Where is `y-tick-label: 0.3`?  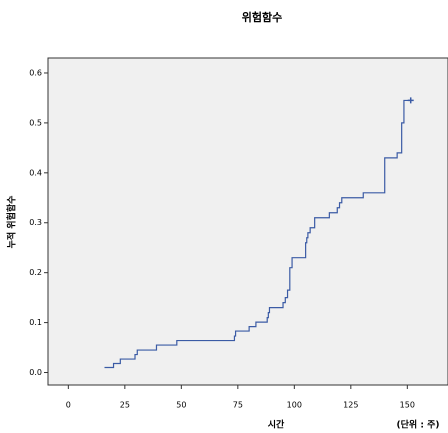
y-tick-label: 0.3 is located at coordinates (35, 222).